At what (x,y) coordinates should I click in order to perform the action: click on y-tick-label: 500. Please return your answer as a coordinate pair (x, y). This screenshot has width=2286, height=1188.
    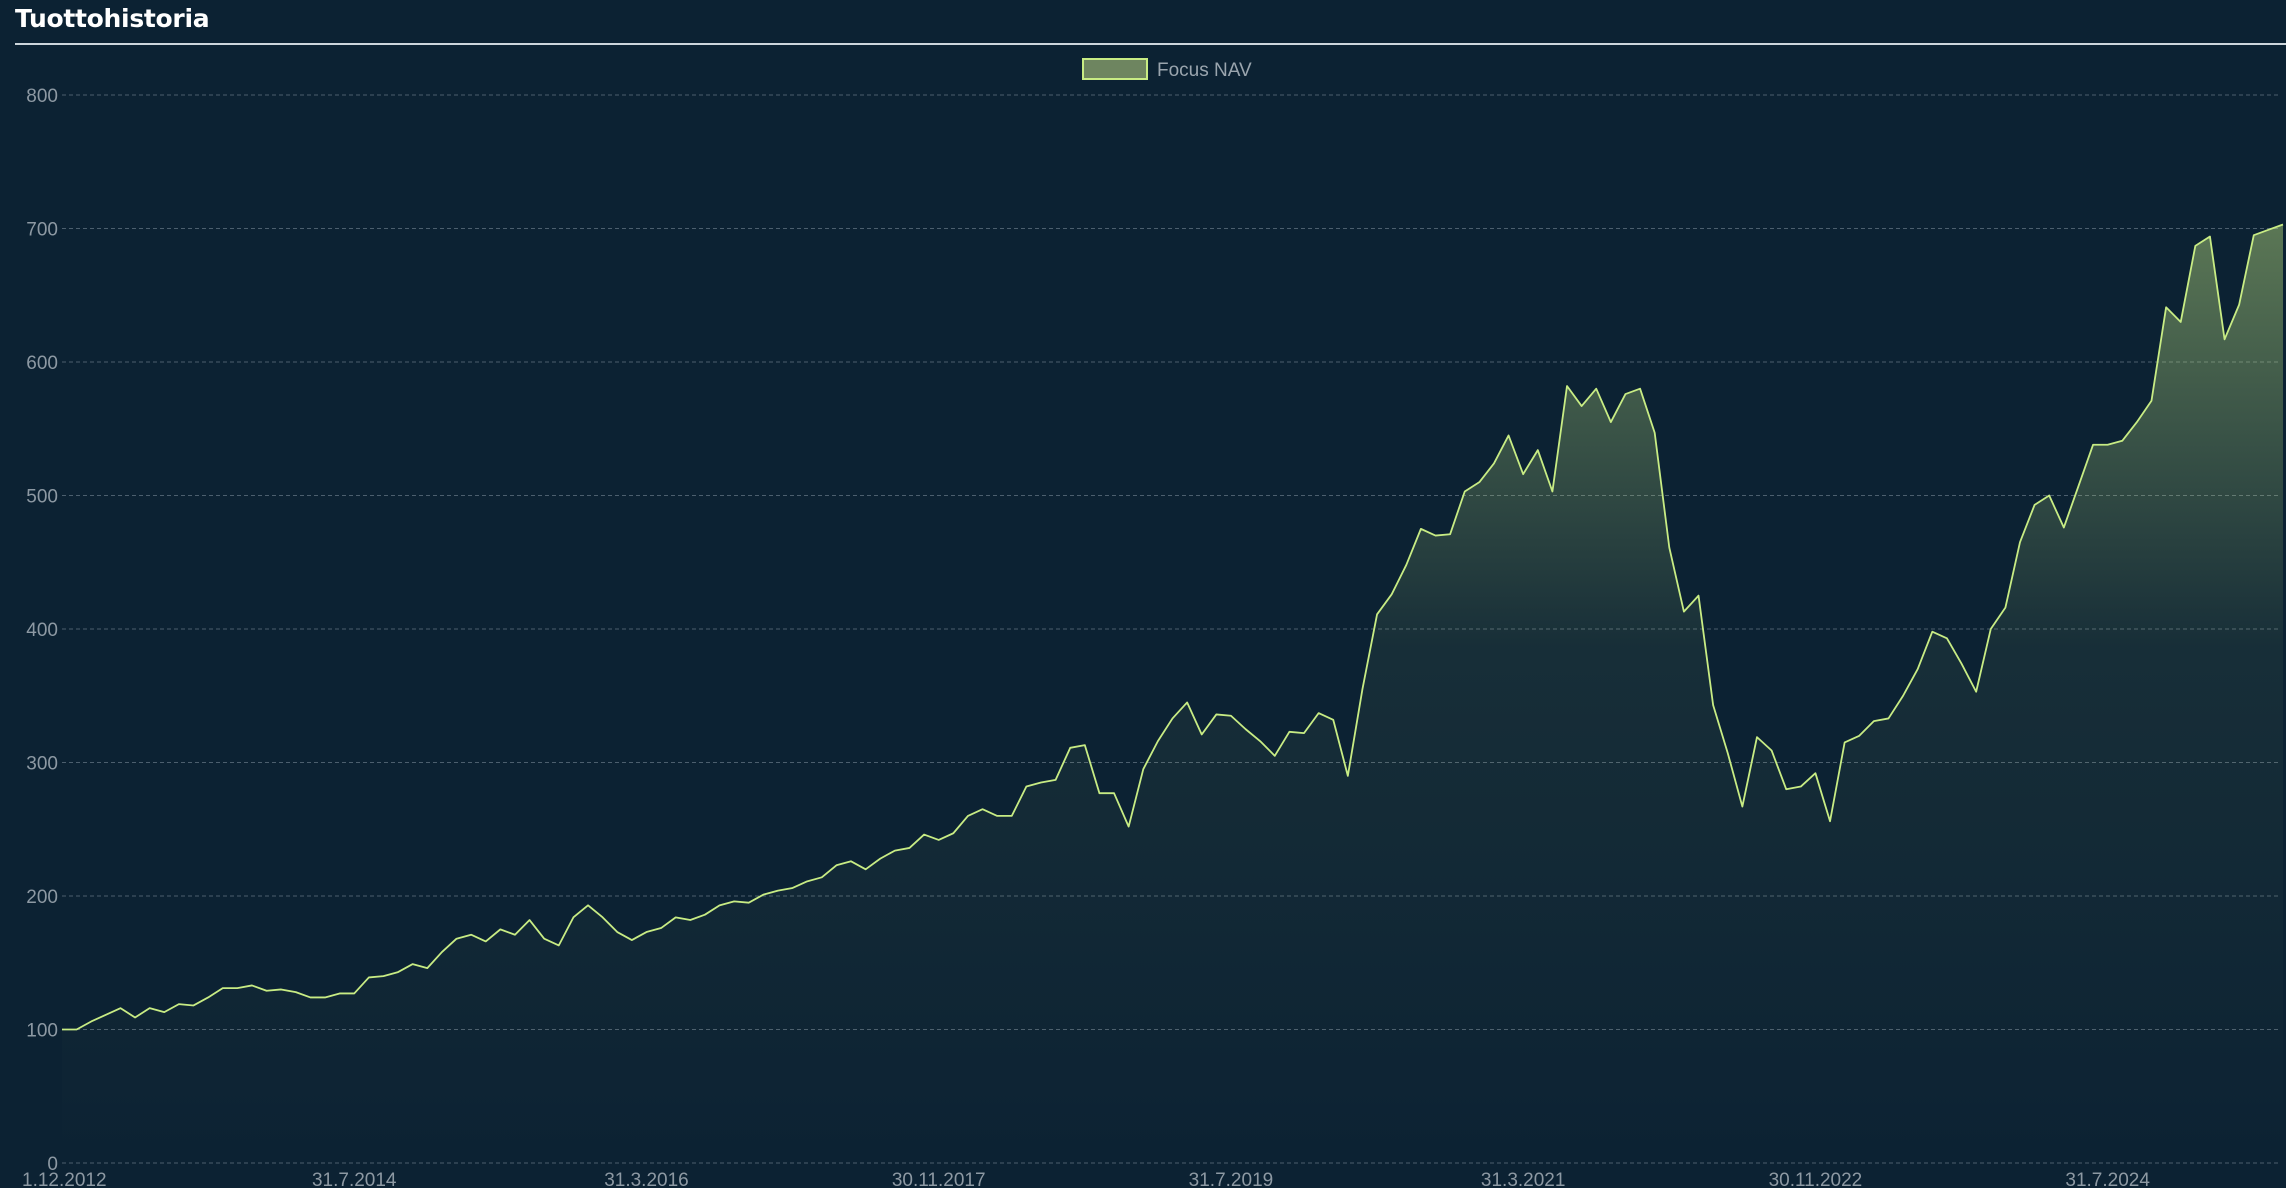
    Looking at the image, I should click on (42, 497).